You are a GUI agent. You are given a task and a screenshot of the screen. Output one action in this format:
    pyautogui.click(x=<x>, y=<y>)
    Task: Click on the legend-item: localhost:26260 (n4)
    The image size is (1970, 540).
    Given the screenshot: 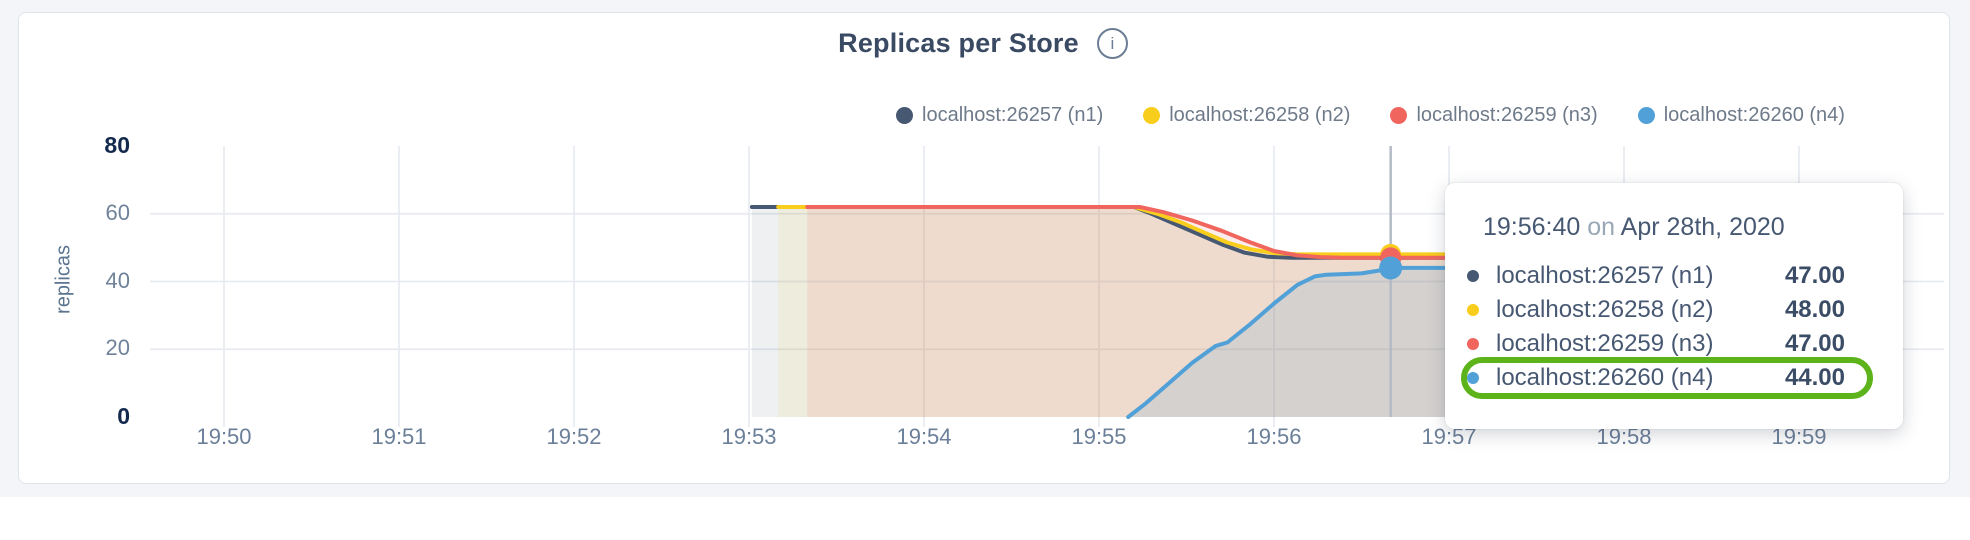 What is the action you would take?
    pyautogui.click(x=1741, y=115)
    